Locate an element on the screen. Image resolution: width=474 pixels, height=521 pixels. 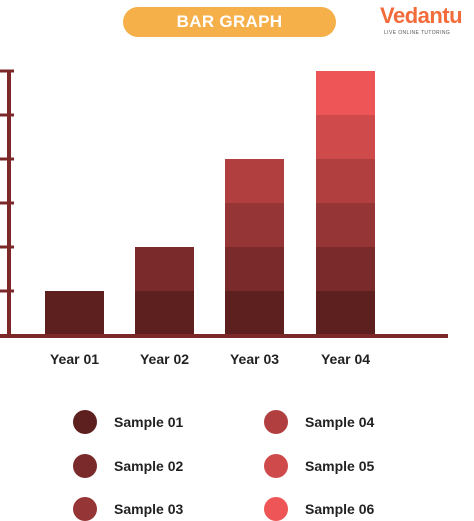
logo-tagline: LIVE ONLINE TUTORING is located at coordinates (417, 33).